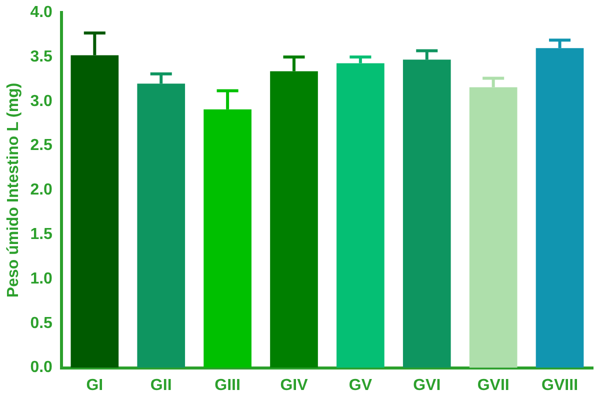 The image size is (601, 403). Describe the element at coordinates (41, 367) in the screenshot. I see `y-tick-label: 0.0` at that location.